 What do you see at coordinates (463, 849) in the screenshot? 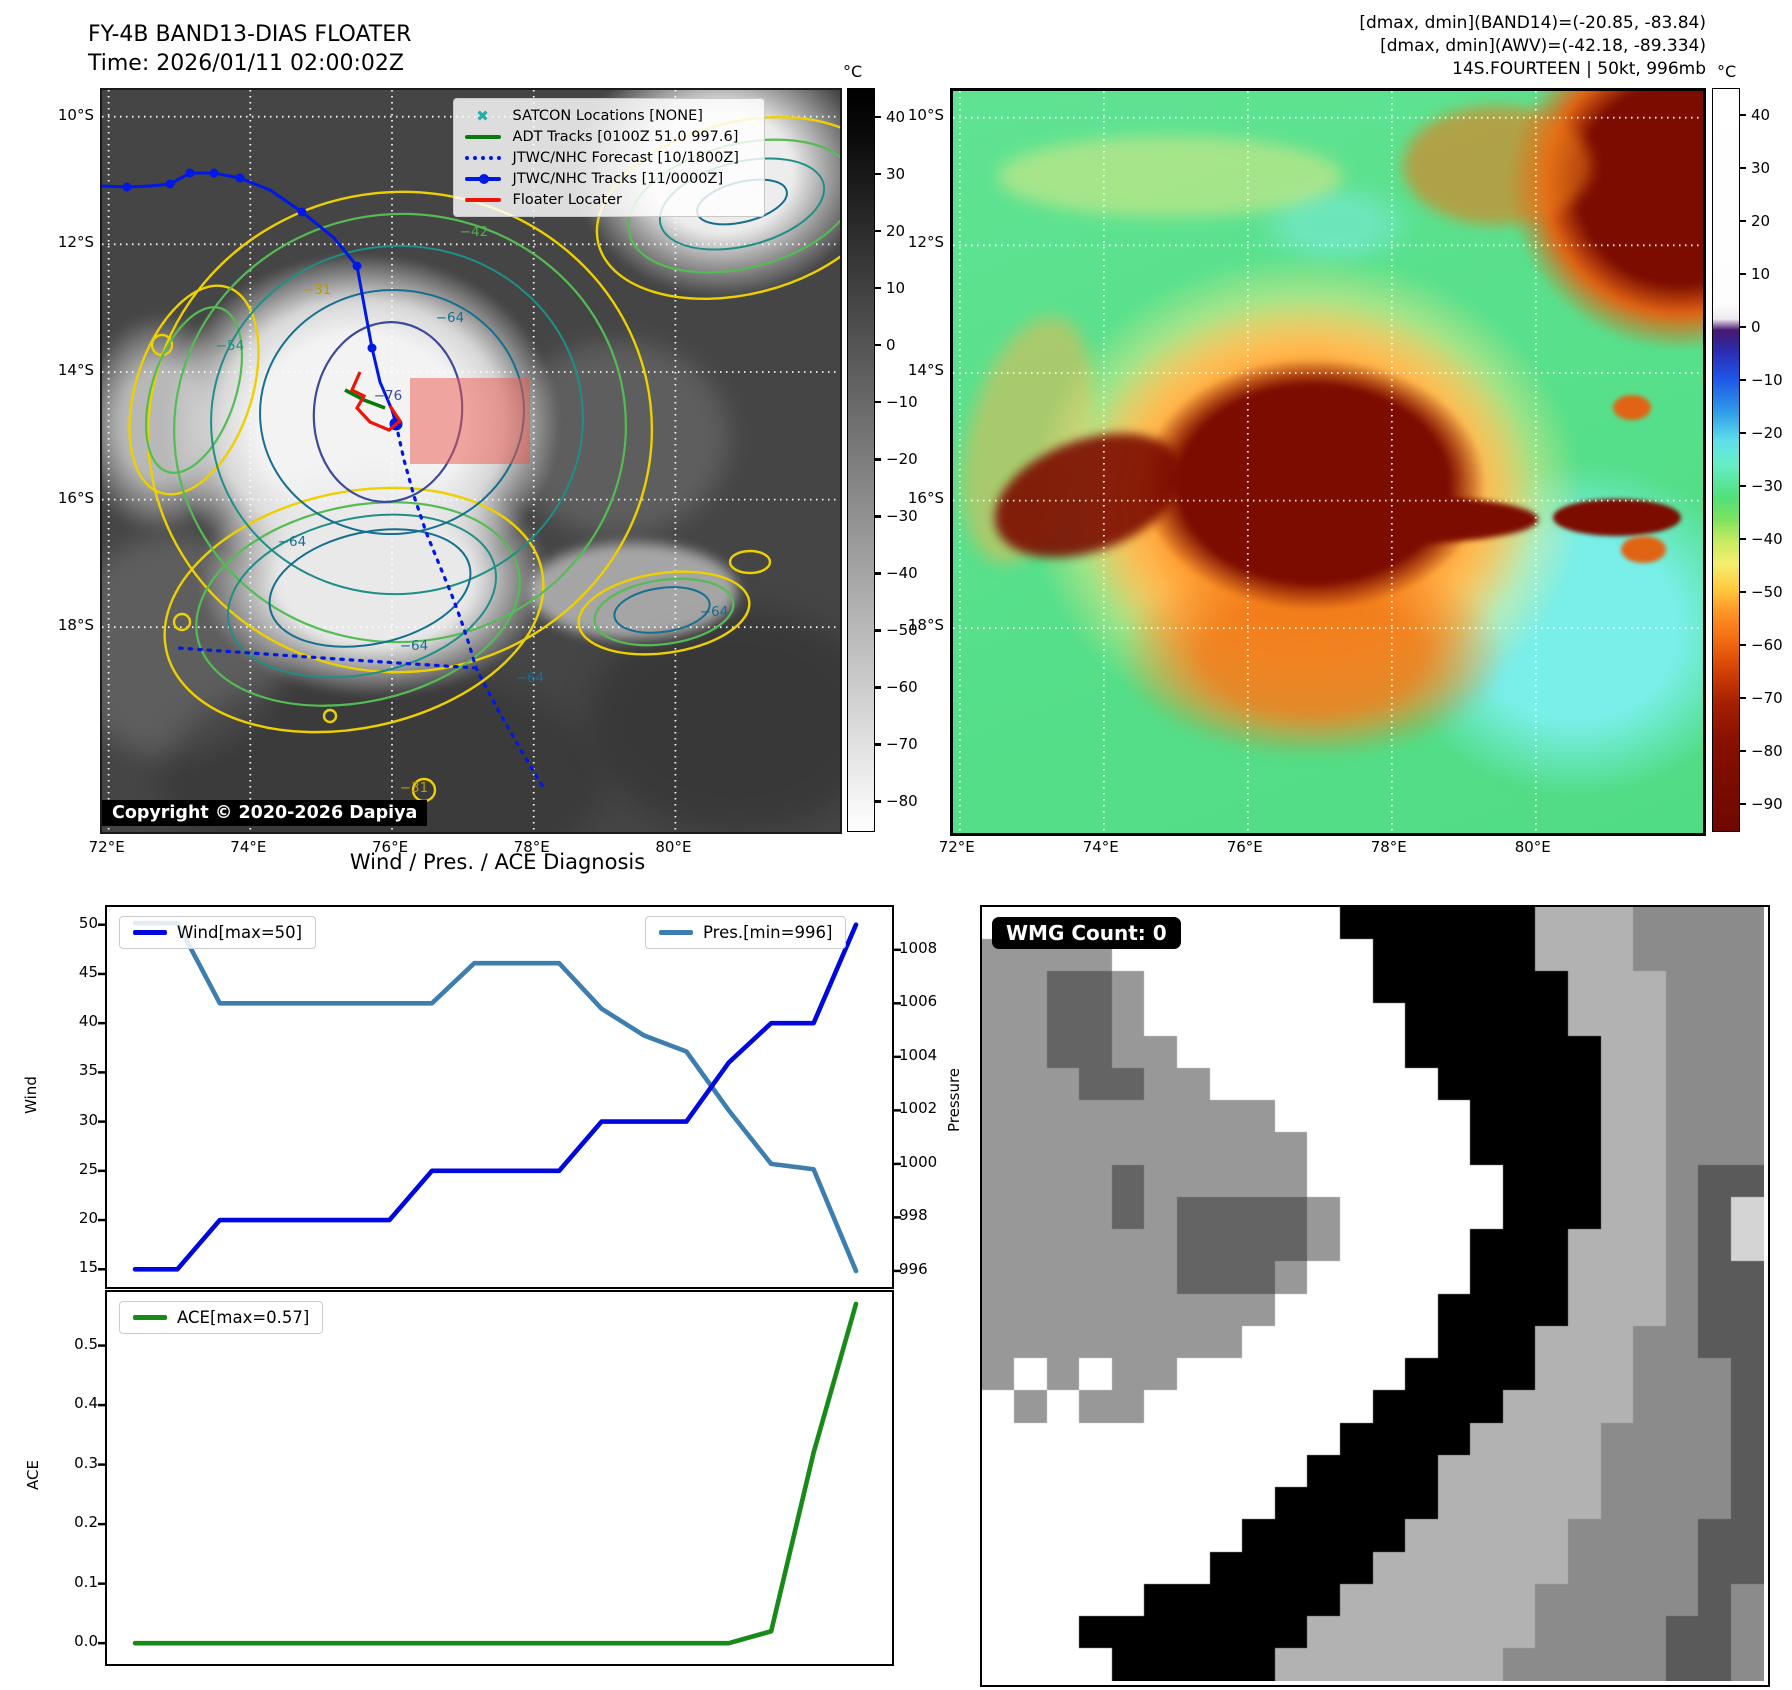
I see `left-map-lon-axis: 72°E 74°E 76°E 78°E 80°E` at bounding box center [463, 849].